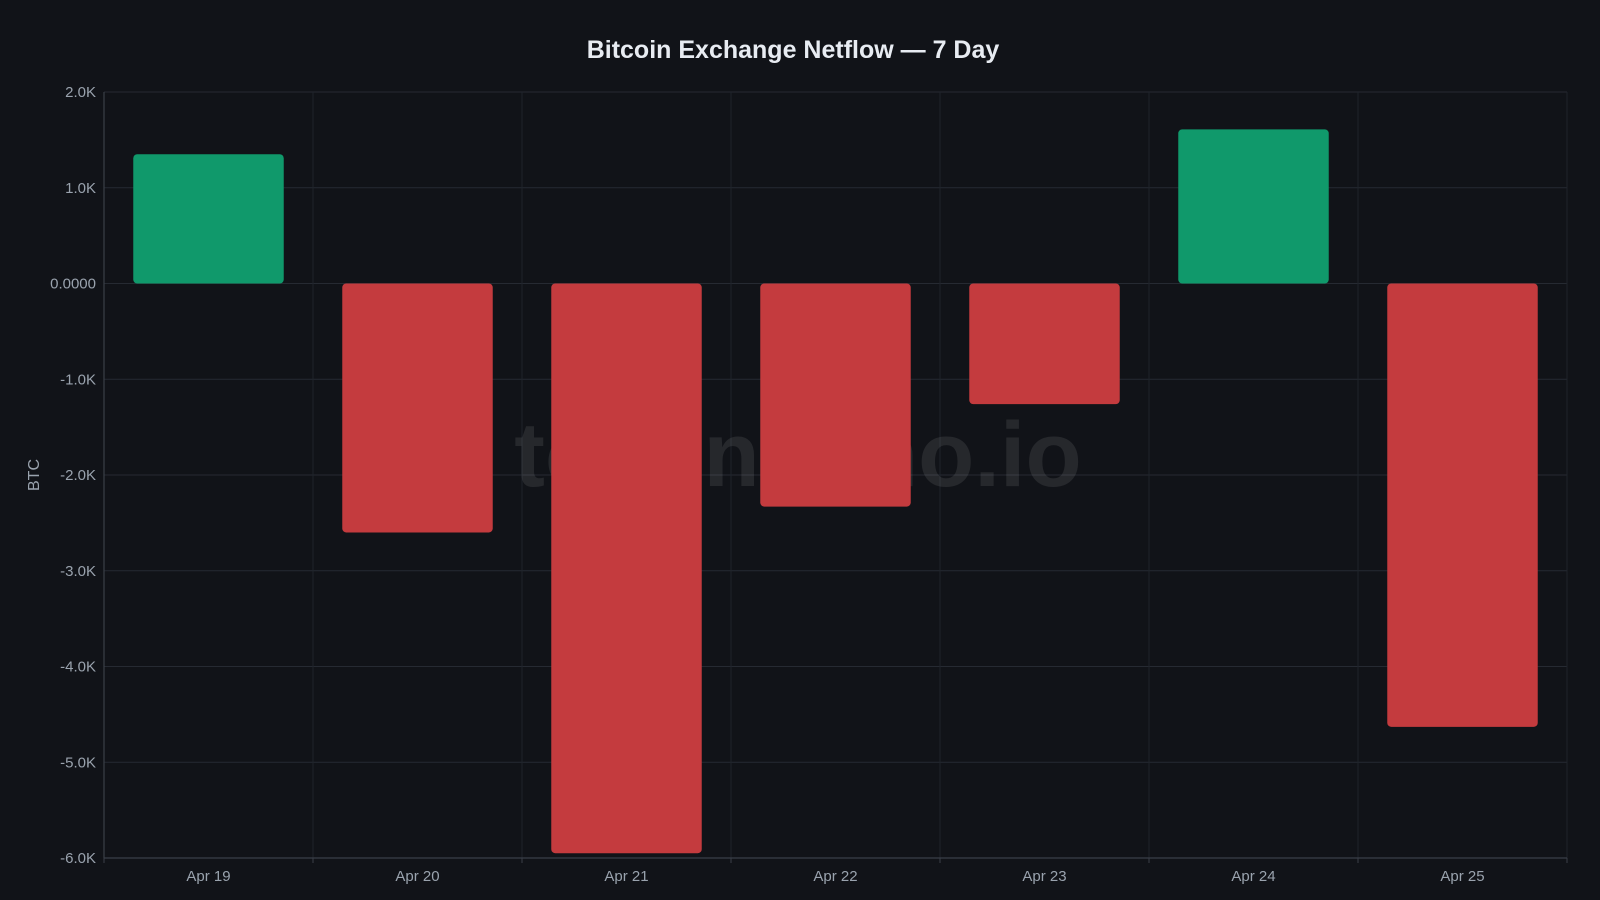  I want to click on y-tick-label: 0.0000, so click(73, 284).